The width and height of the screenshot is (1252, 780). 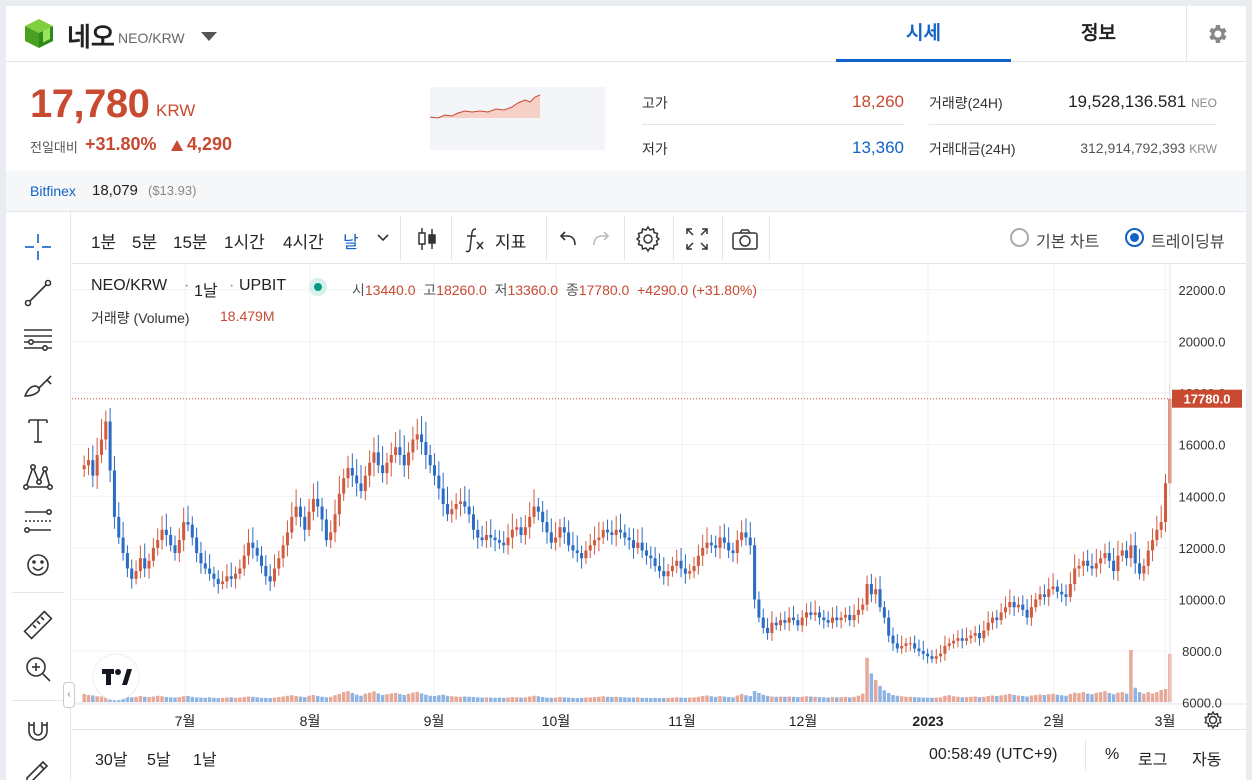 I want to click on basic-chart-option: 기본 차트, so click(x=1062, y=238).